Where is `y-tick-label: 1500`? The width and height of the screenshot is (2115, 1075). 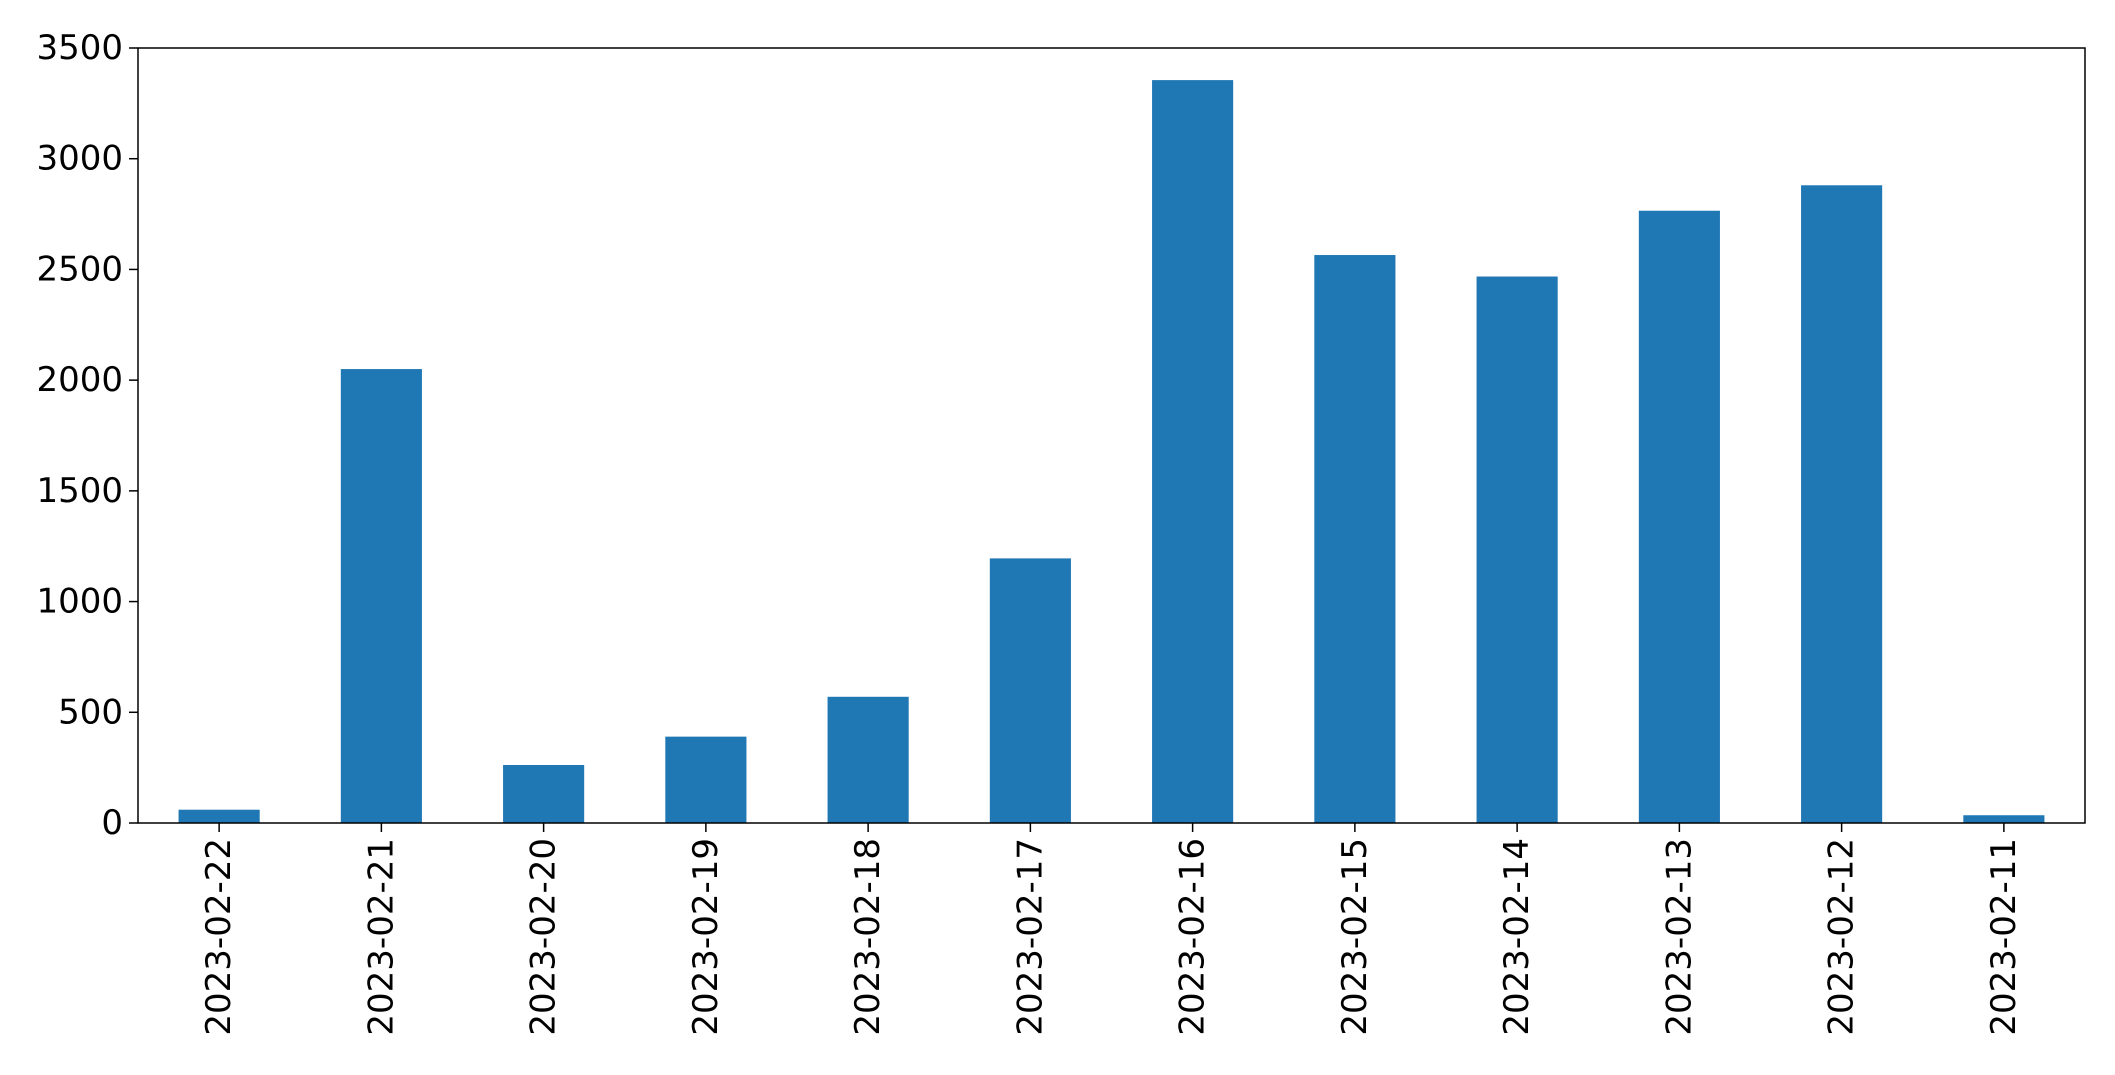
y-tick-label: 1500 is located at coordinates (79, 491).